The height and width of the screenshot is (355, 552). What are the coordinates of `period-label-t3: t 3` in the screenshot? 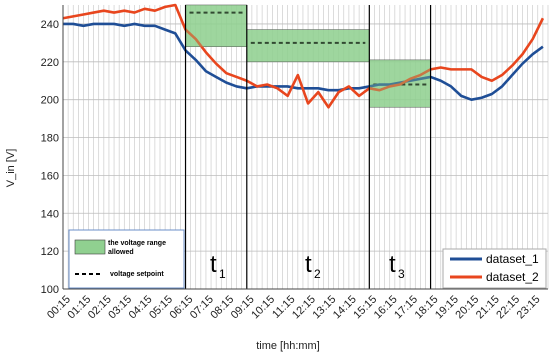 It's located at (397, 266).